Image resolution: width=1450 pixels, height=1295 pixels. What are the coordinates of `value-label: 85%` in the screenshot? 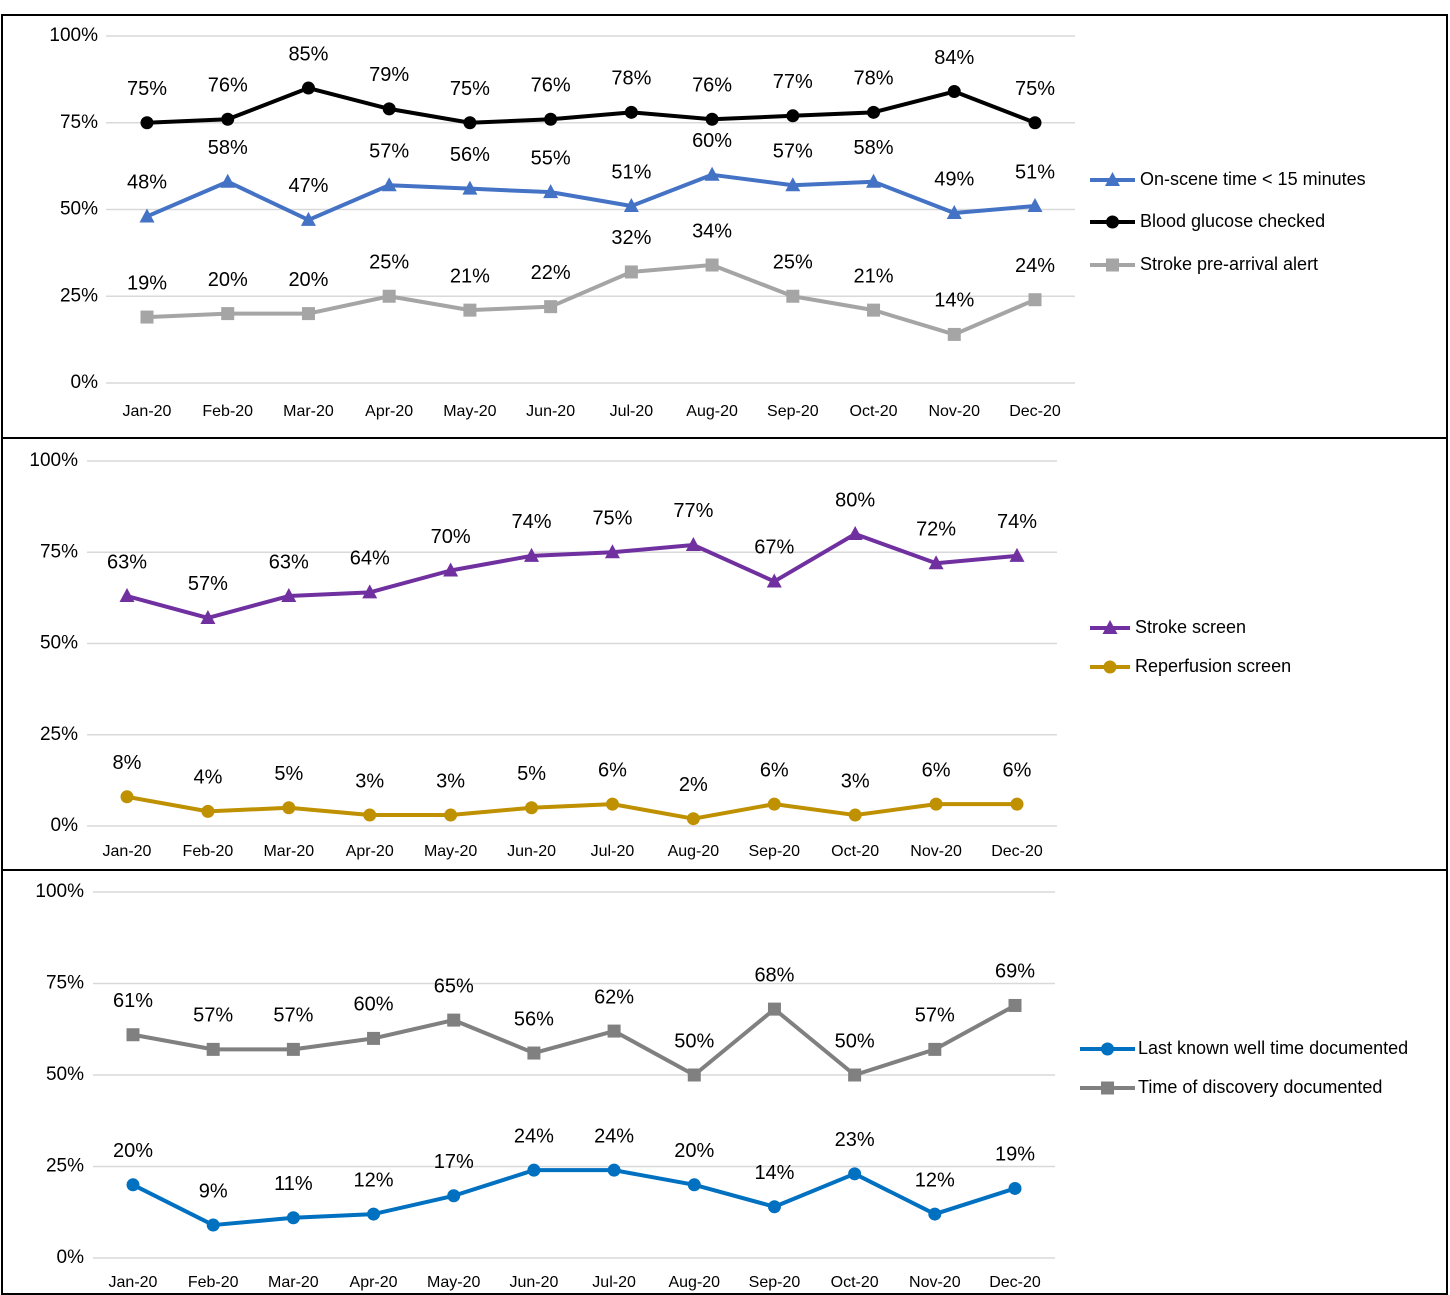 It's located at (308, 54).